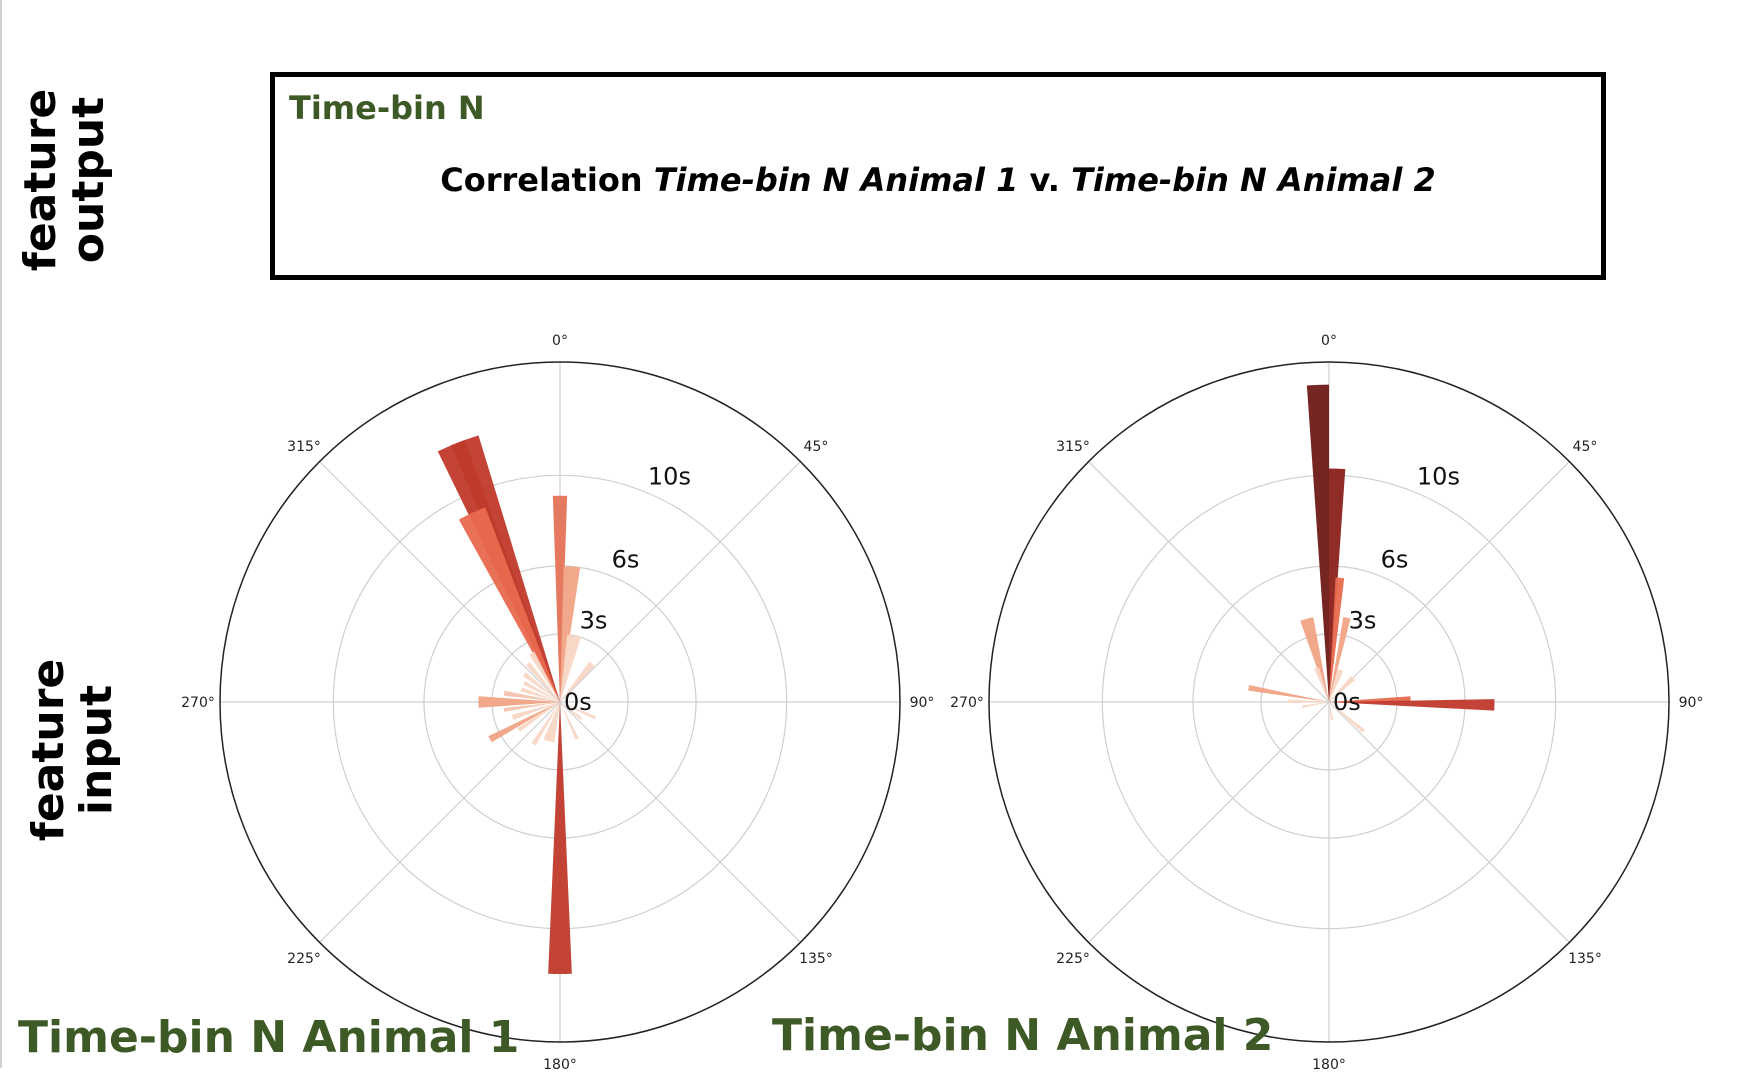 Image resolution: width=1742 pixels, height=1082 pixels. What do you see at coordinates (387, 108) in the screenshot?
I see `box-time-bin-label: Time-bin N` at bounding box center [387, 108].